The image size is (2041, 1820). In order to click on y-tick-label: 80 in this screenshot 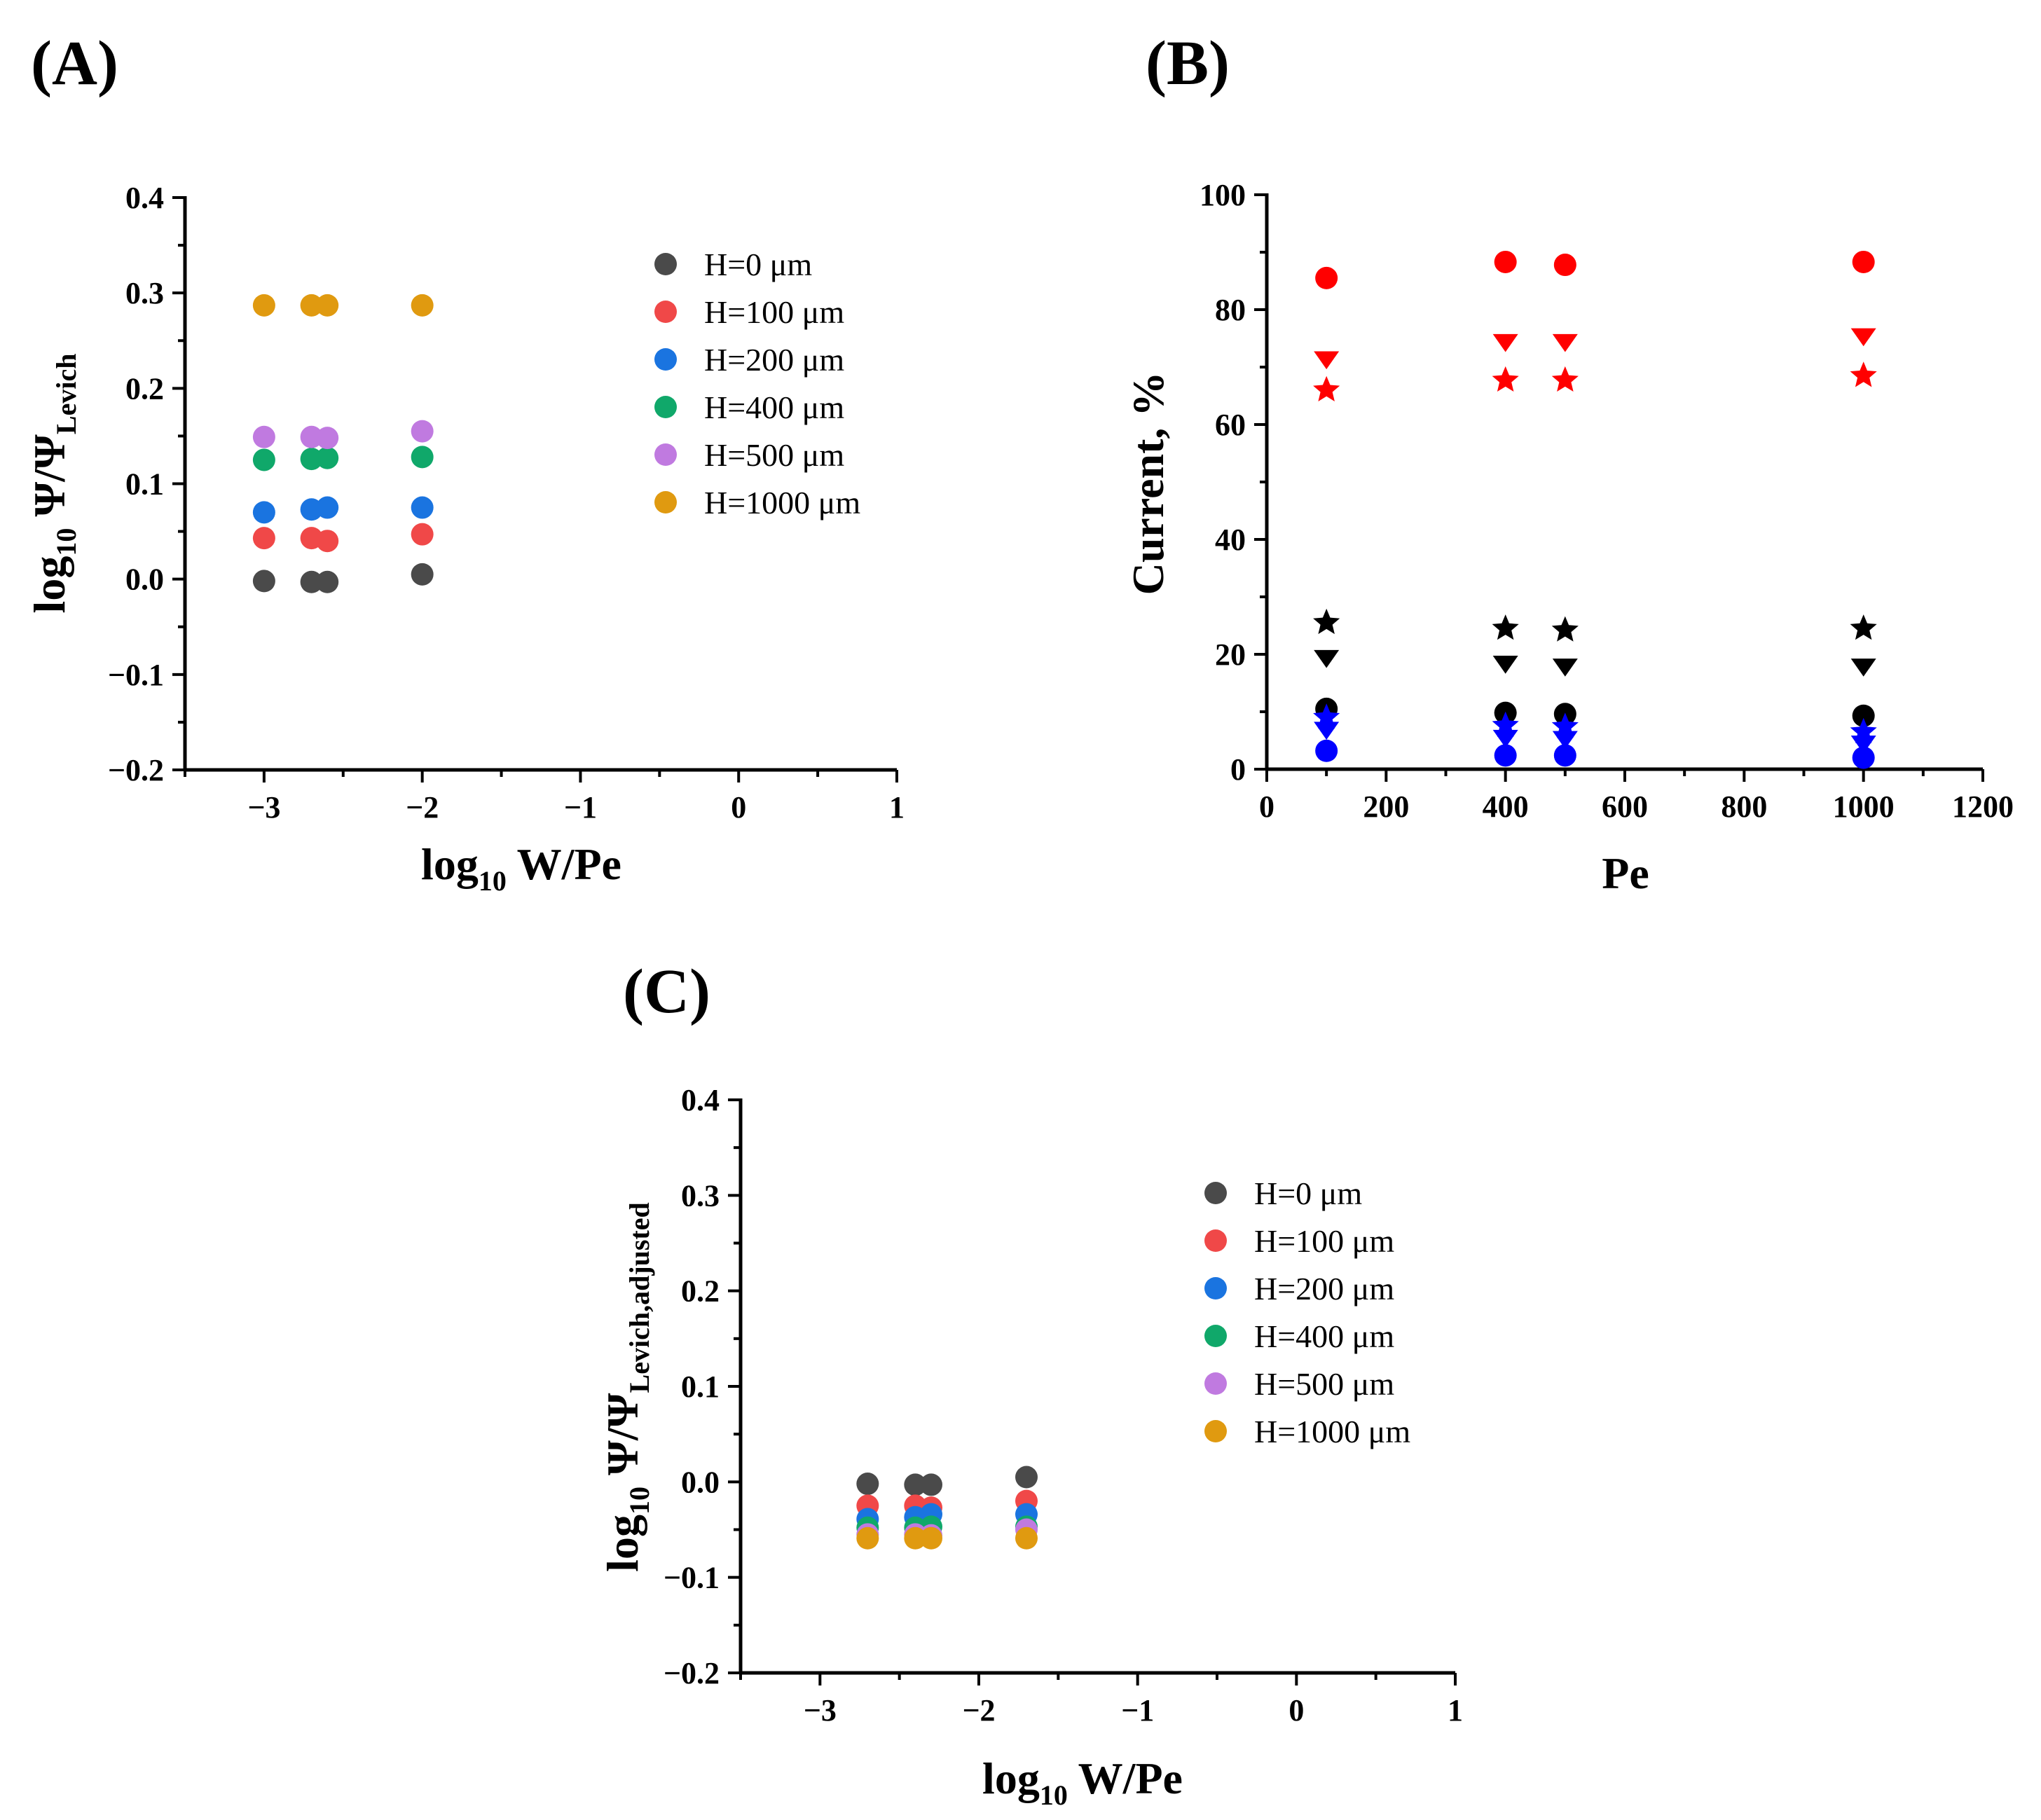, I will do `click(1230, 310)`.